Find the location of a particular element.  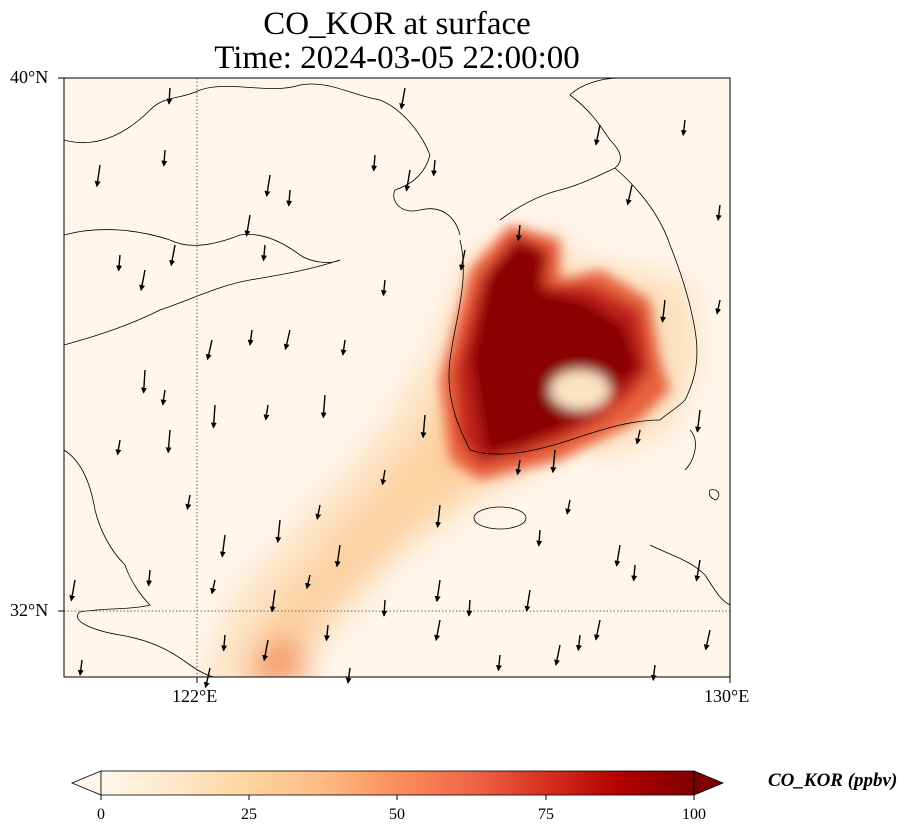

colorbar-label: CO_KOR (ppbv) is located at coordinates (833, 780).